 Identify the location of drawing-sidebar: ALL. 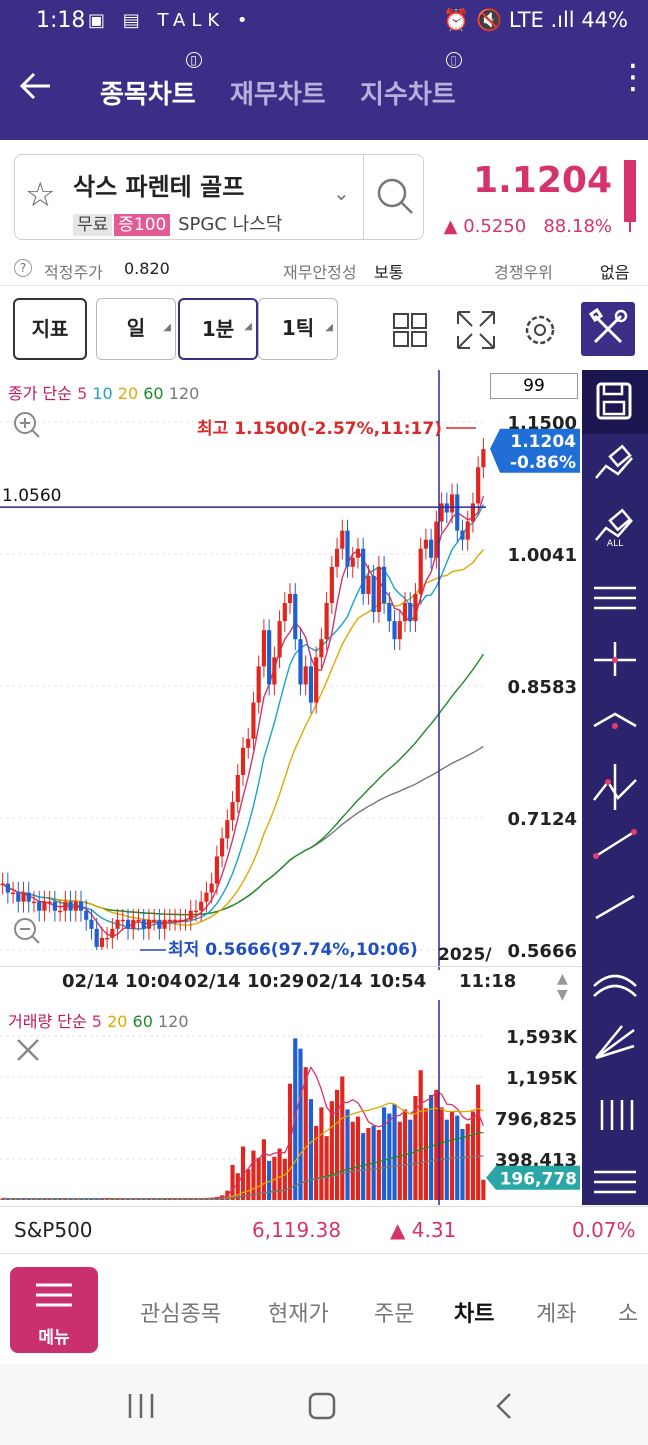
(615, 787).